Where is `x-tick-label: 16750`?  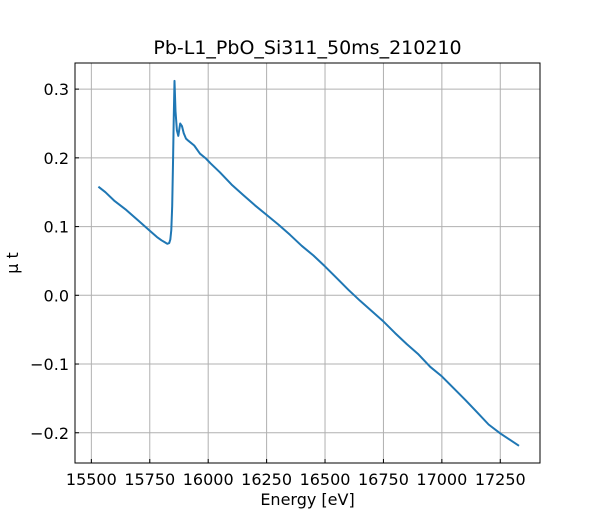 x-tick-label: 16750 is located at coordinates (383, 479).